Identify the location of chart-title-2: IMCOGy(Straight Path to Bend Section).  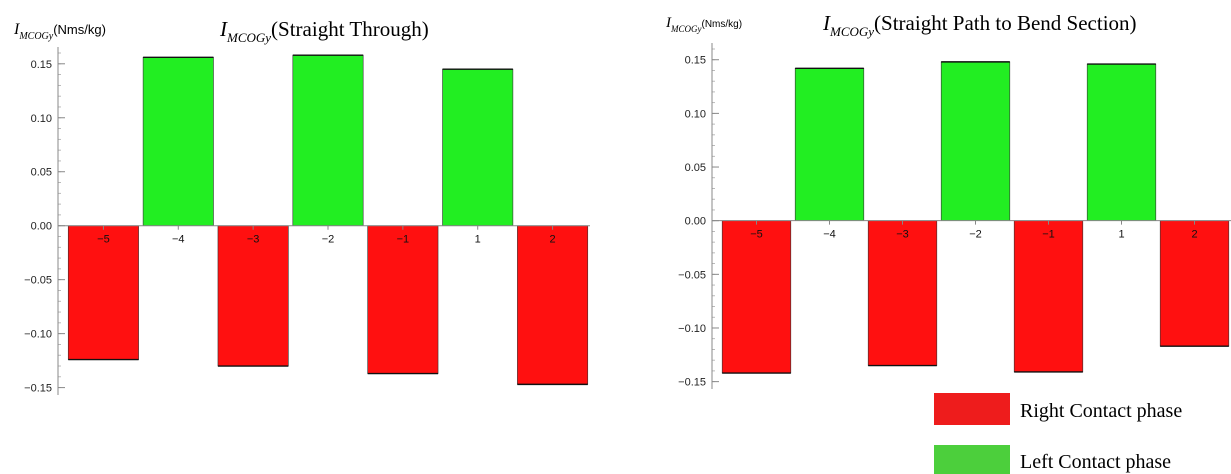
(979, 25).